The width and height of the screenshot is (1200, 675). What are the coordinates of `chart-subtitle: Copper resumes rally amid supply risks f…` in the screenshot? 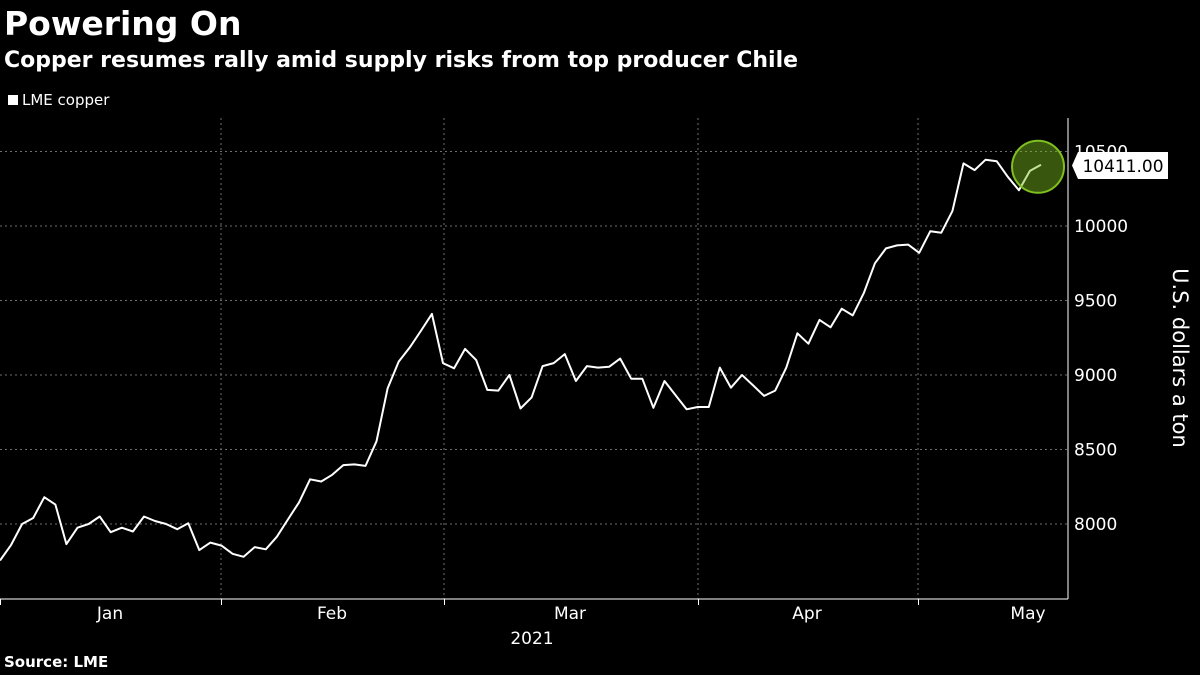 It's located at (401, 60).